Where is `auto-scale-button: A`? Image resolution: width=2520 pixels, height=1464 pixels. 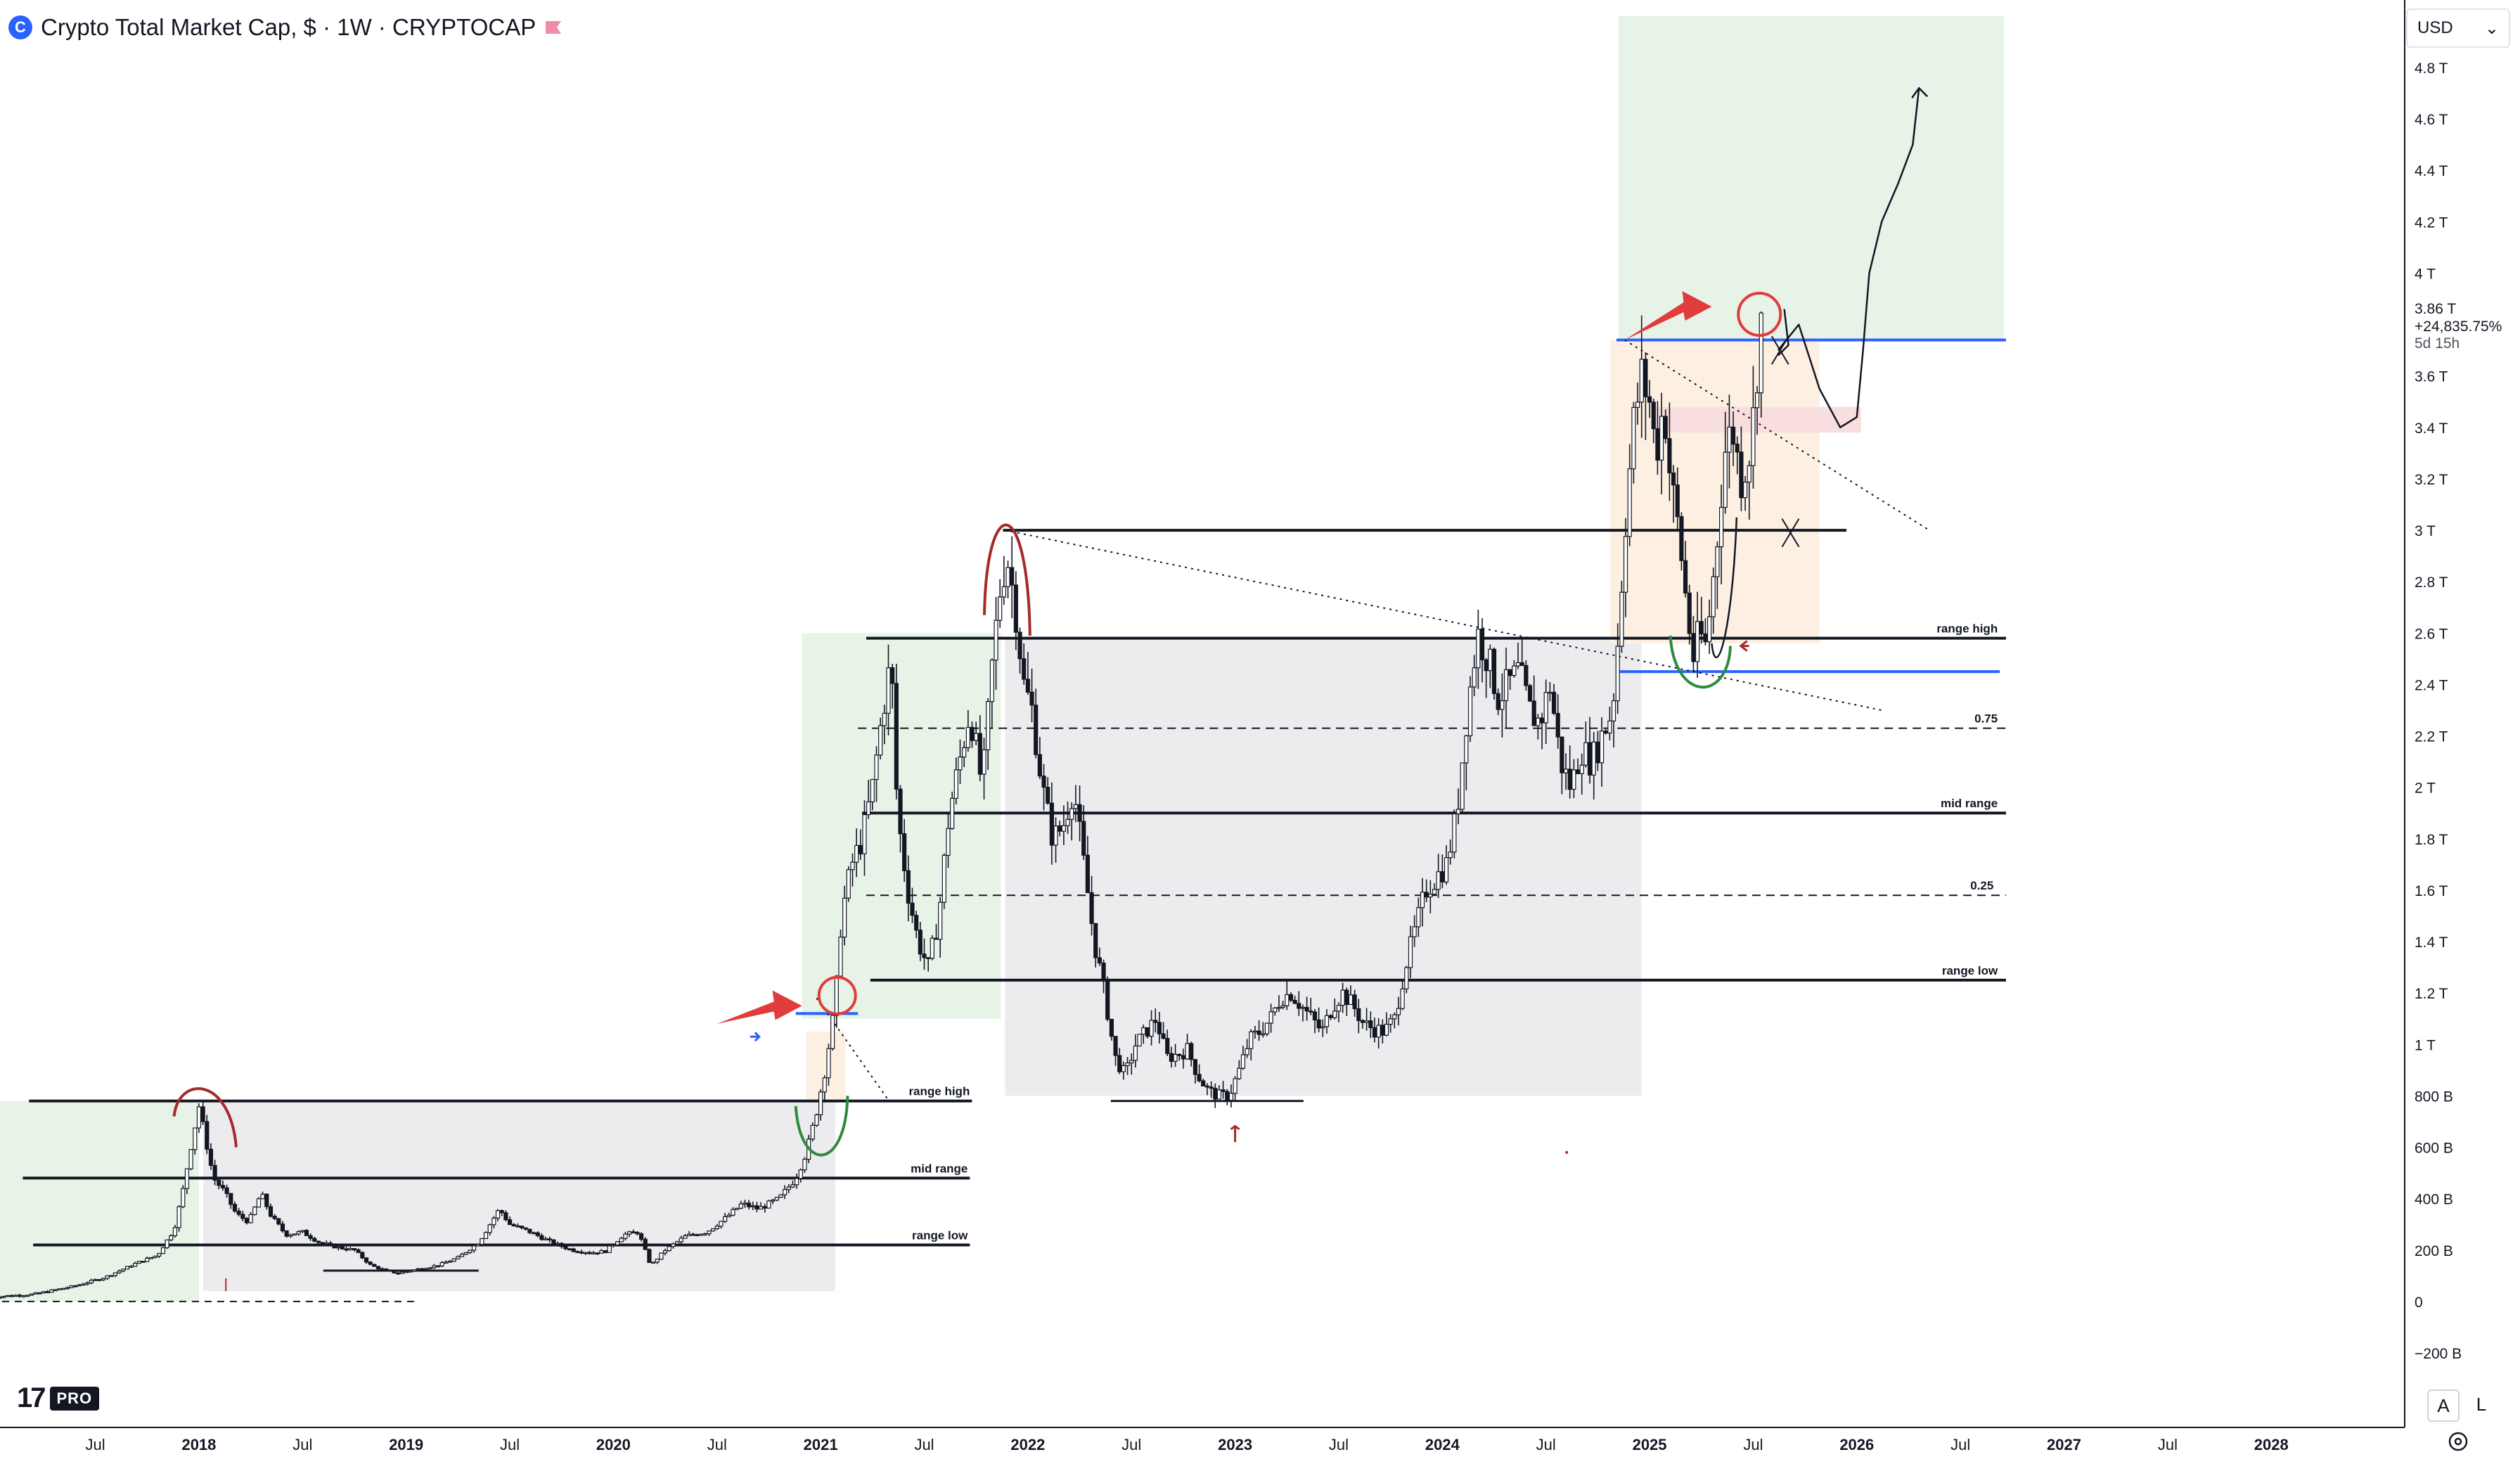
auto-scale-button: A is located at coordinates (2443, 1406).